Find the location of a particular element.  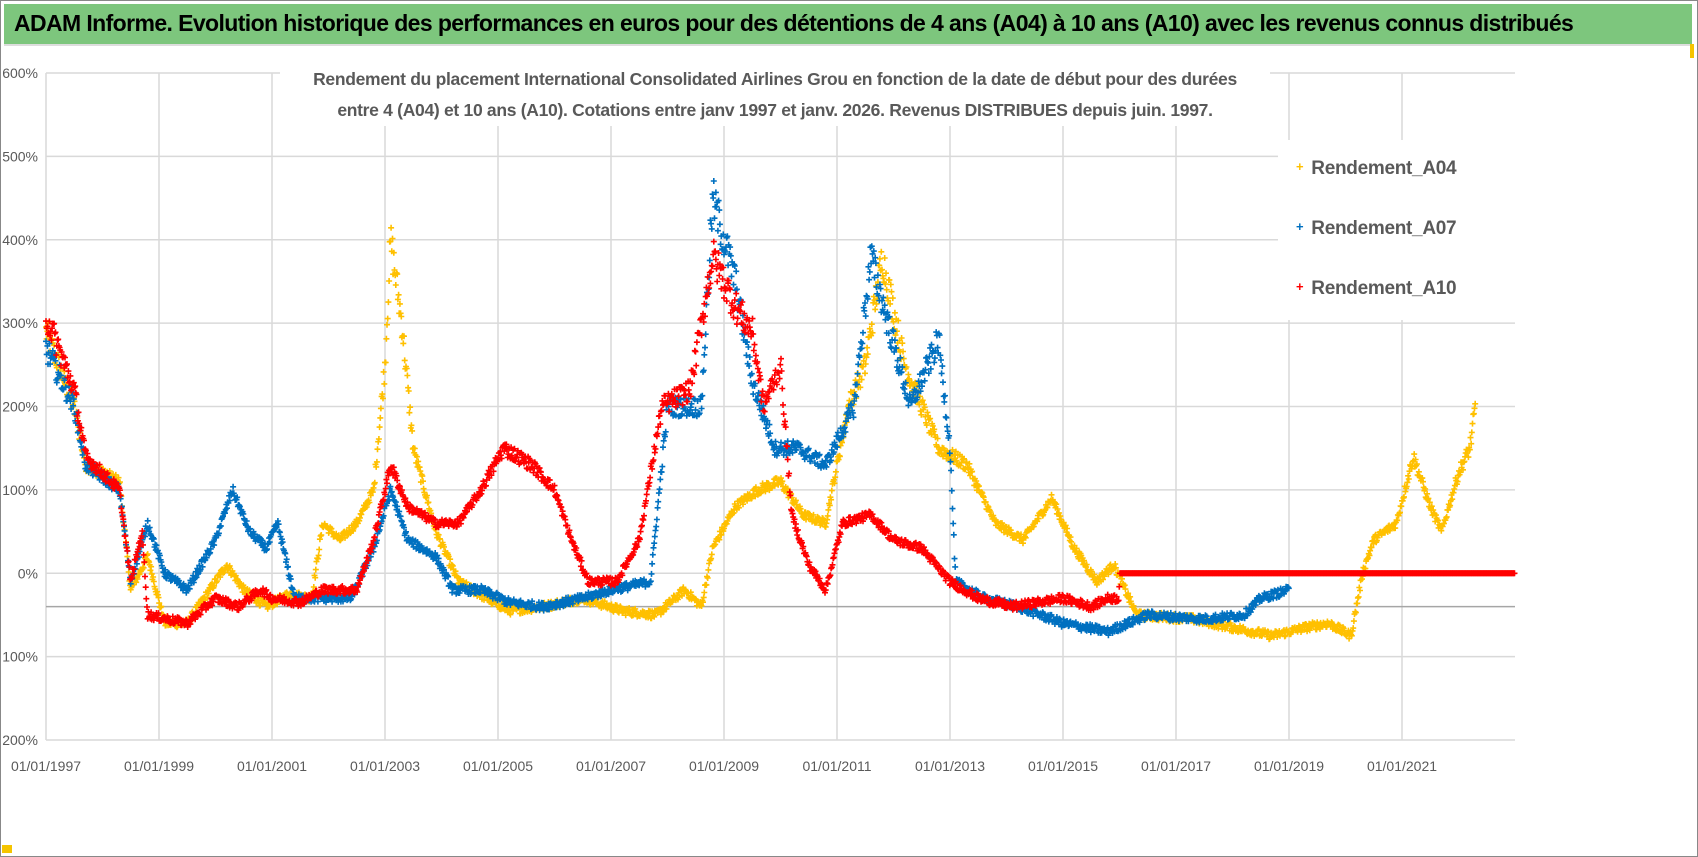

x-tick-label: 01/01/2005 is located at coordinates (498, 766).